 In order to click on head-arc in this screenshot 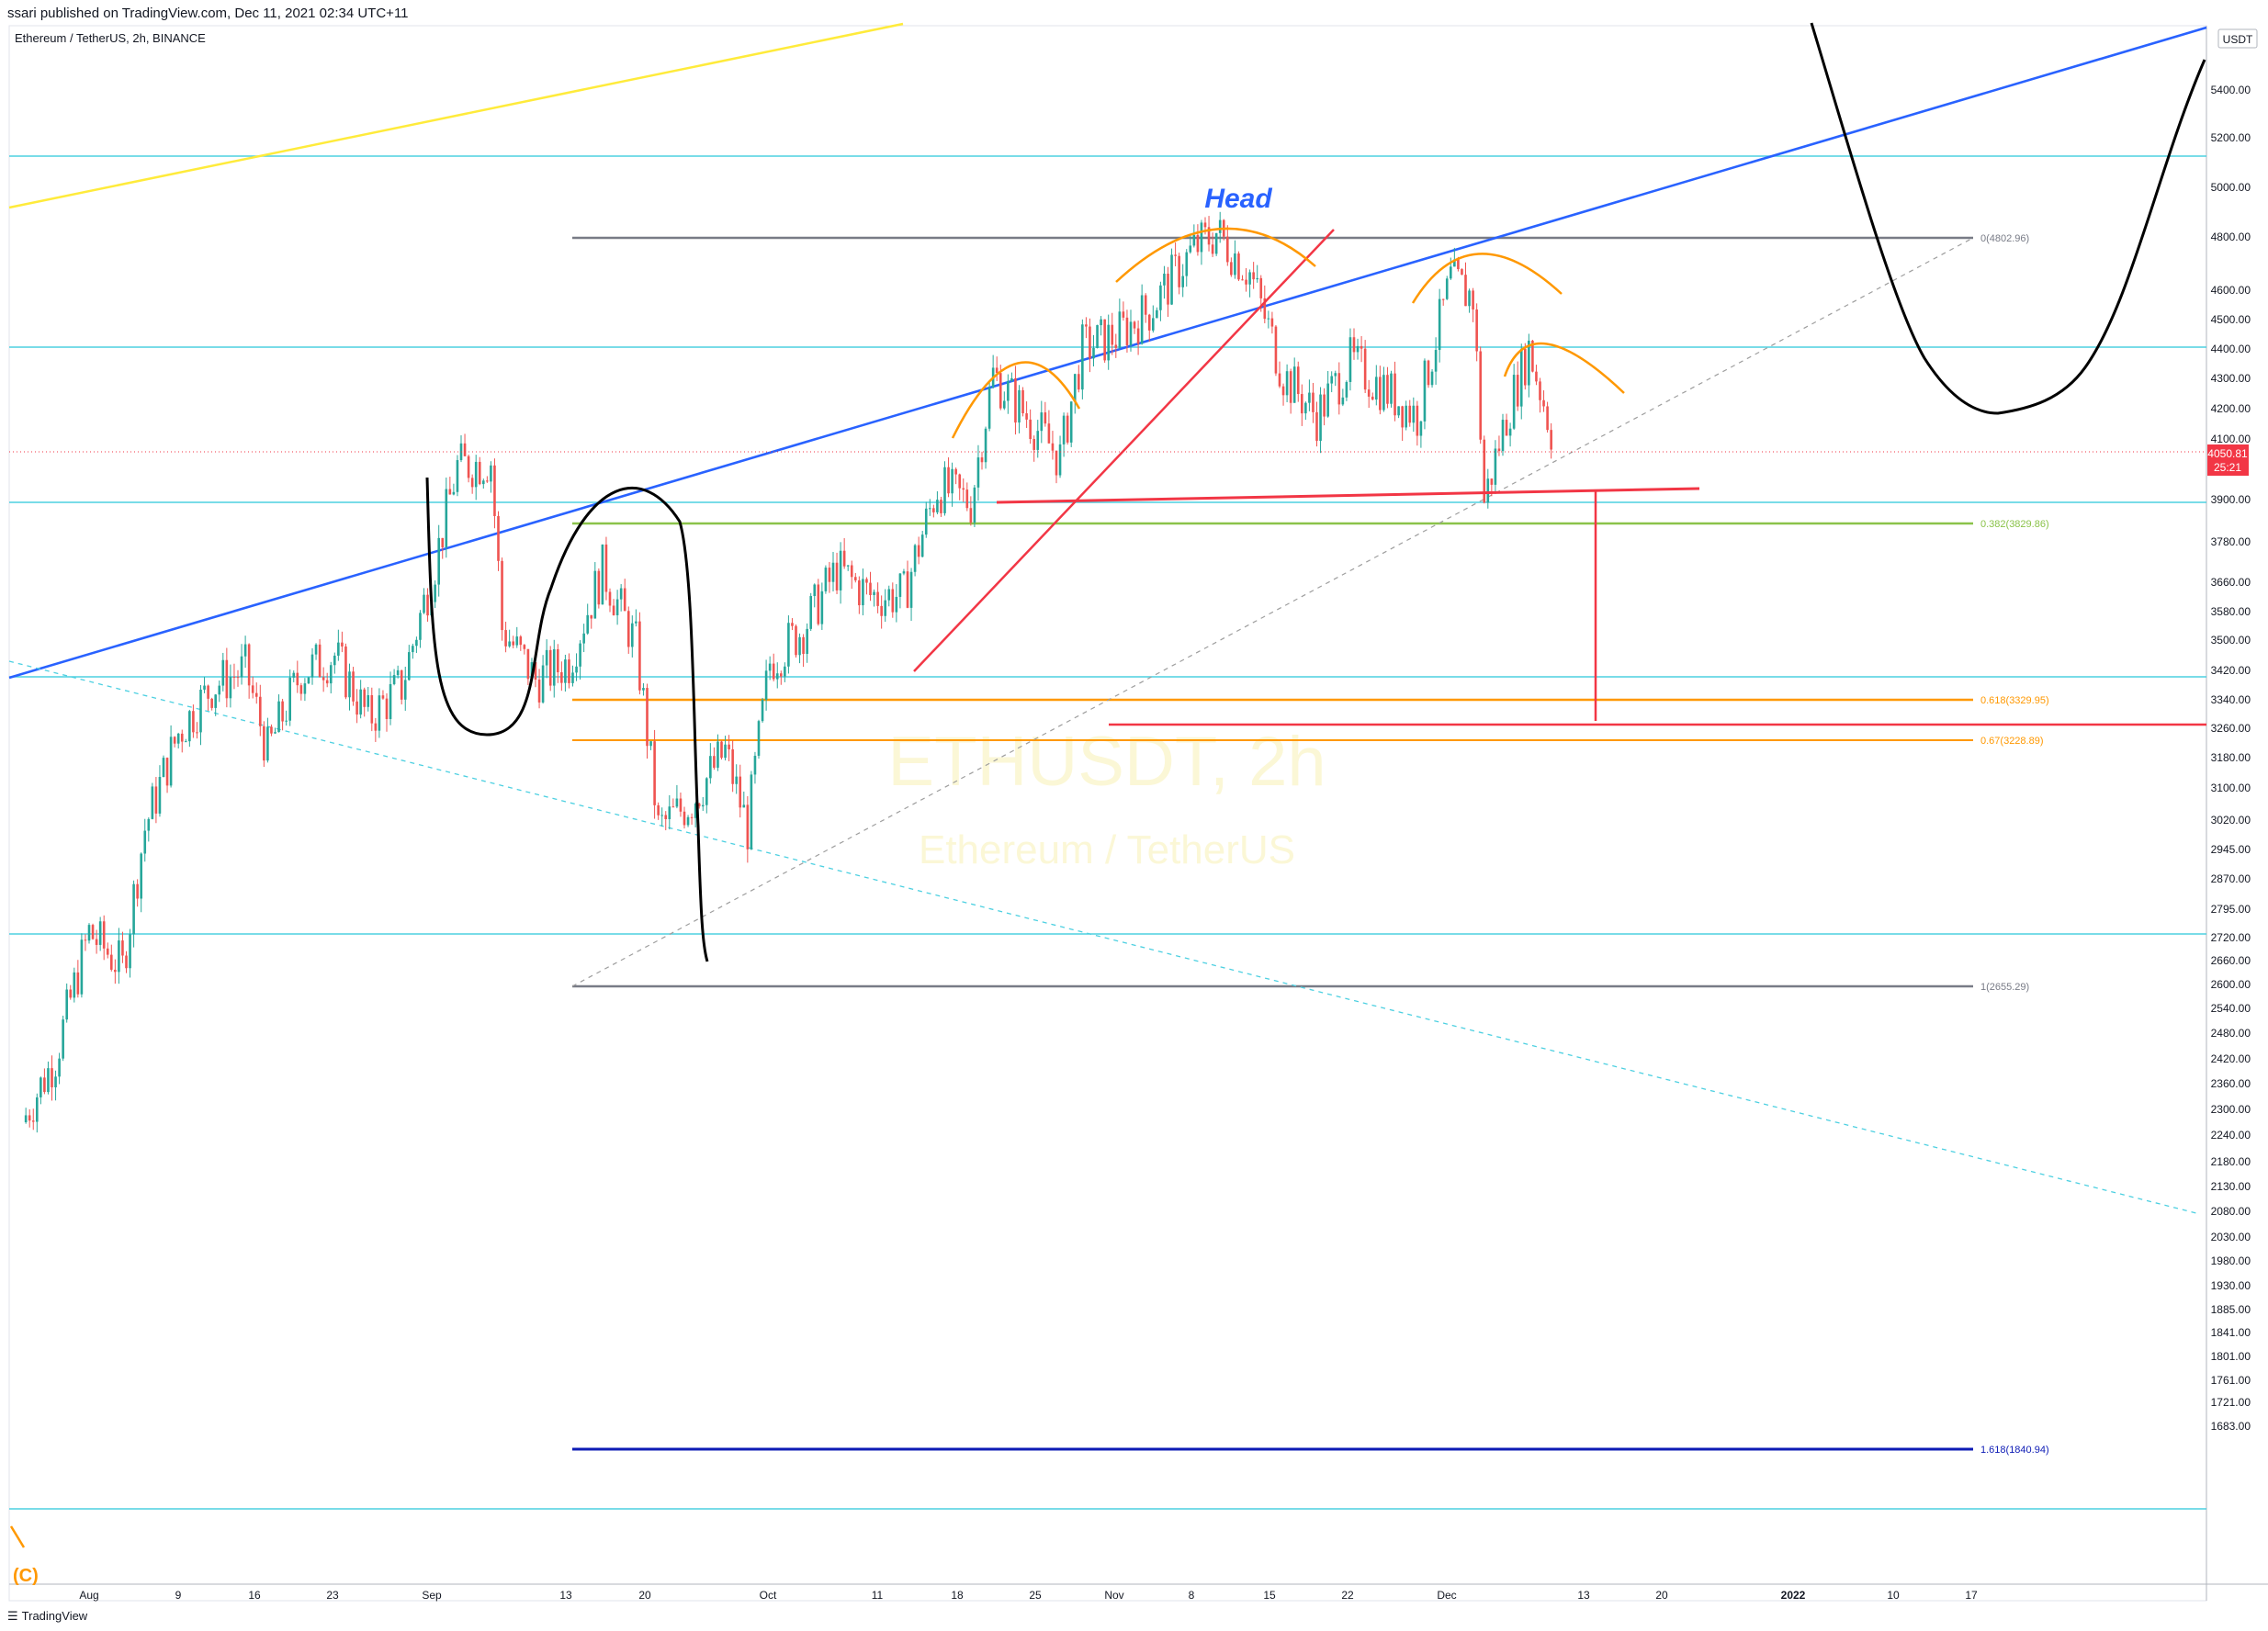, I will do `click(1215, 255)`.